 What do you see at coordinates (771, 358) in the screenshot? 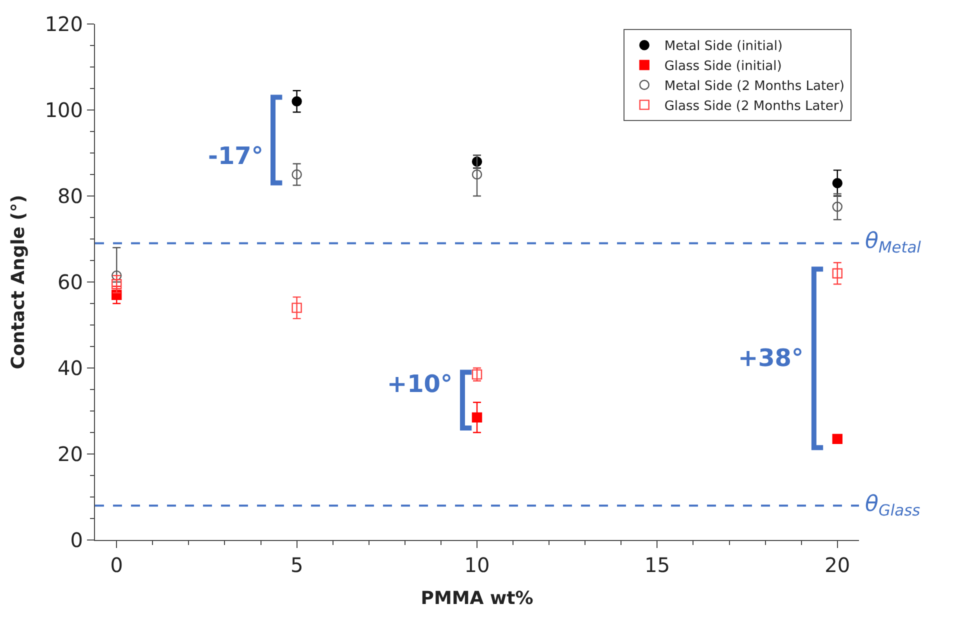
I see `annotation: +38°` at bounding box center [771, 358].